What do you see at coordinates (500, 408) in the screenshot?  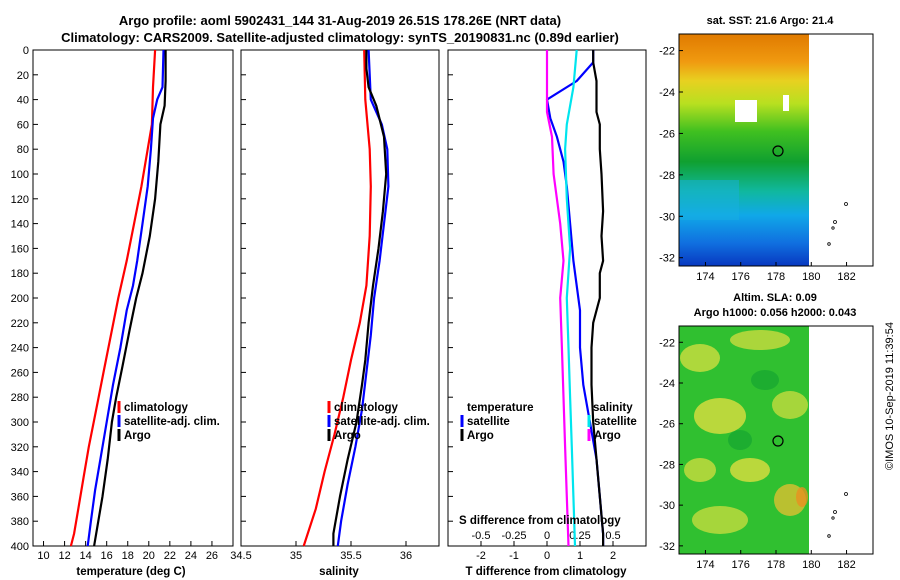 I see `legend-title-temperature: temperature` at bounding box center [500, 408].